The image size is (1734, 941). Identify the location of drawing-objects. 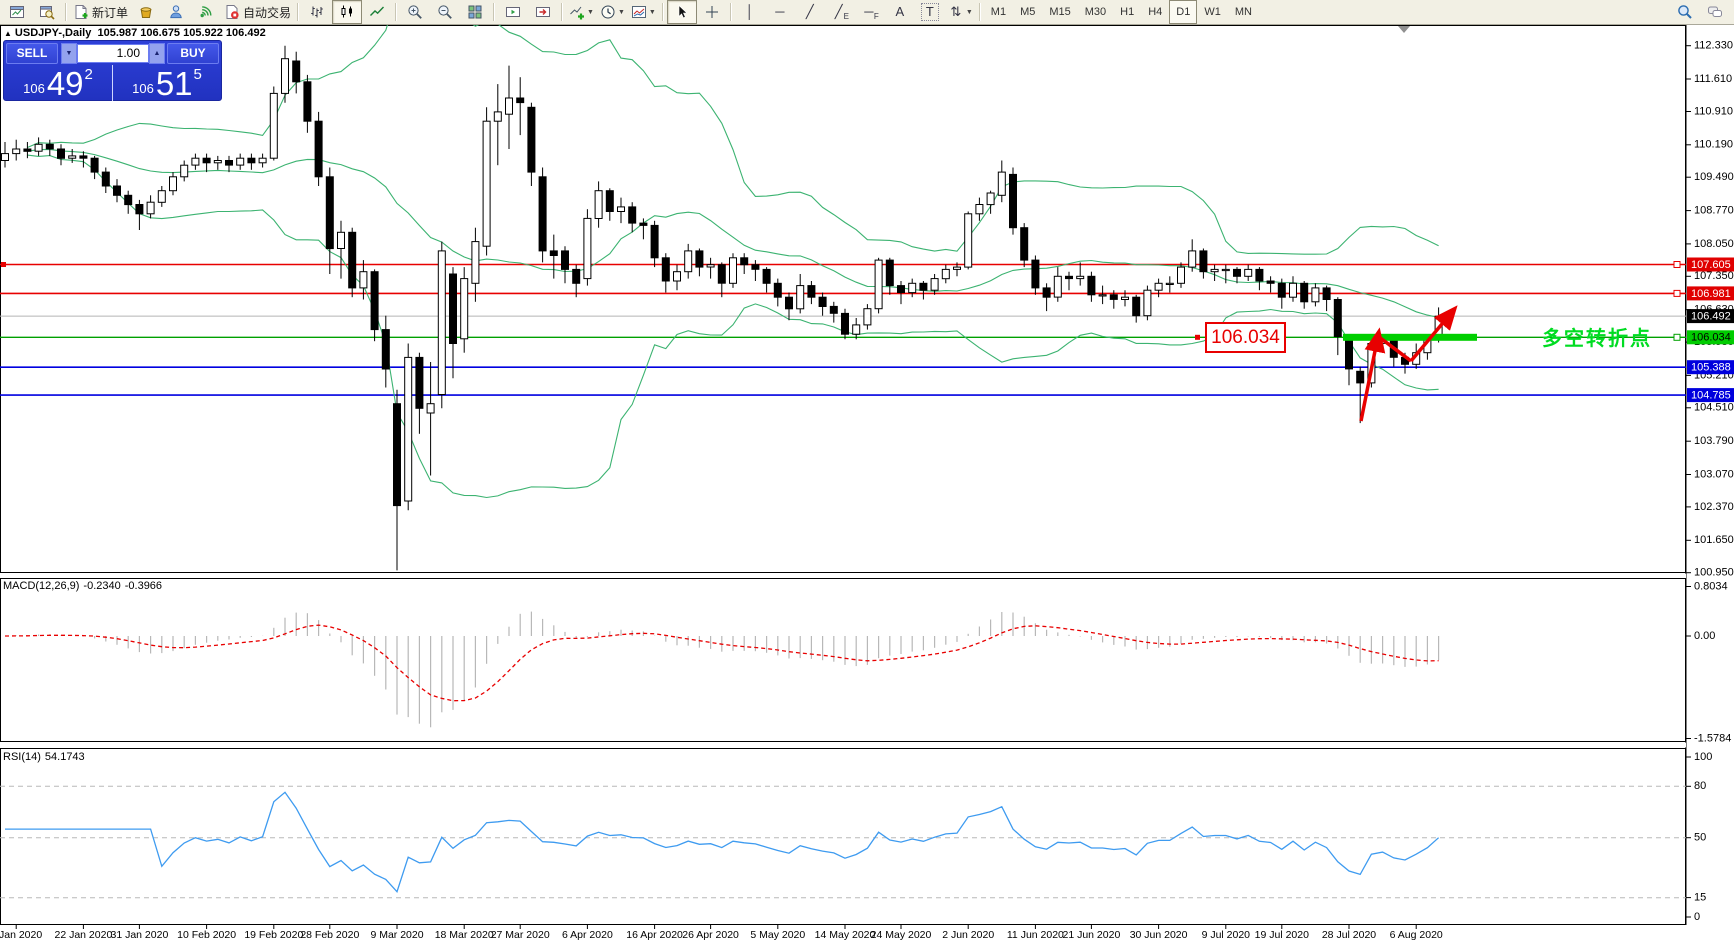
(1410, 224).